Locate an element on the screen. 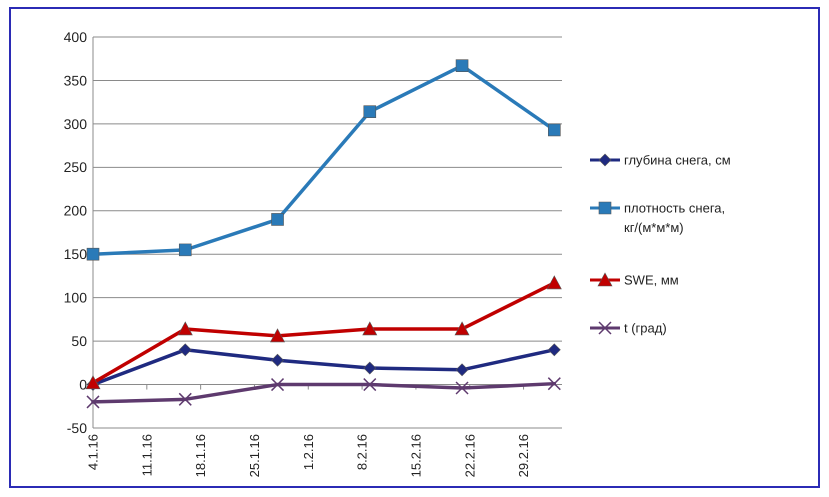 The height and width of the screenshot is (497, 829). y-tick-label: 0 is located at coordinates (83, 384).